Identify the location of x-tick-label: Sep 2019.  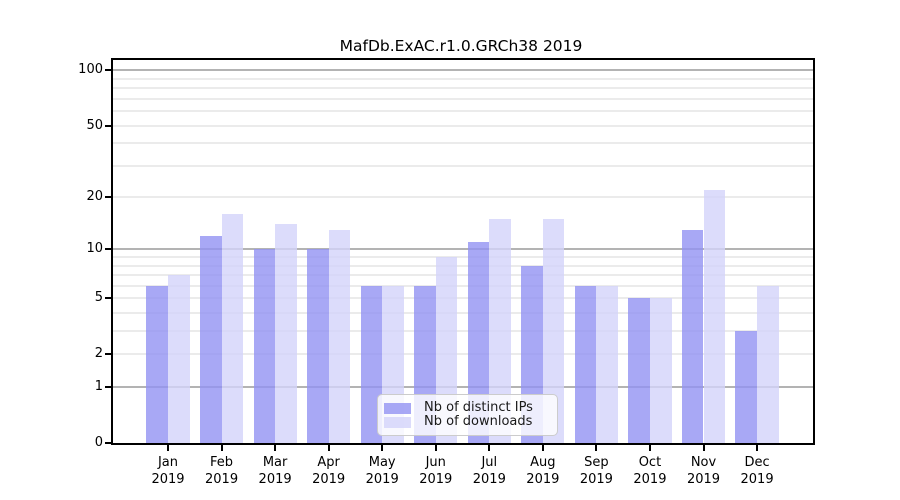
(596, 471).